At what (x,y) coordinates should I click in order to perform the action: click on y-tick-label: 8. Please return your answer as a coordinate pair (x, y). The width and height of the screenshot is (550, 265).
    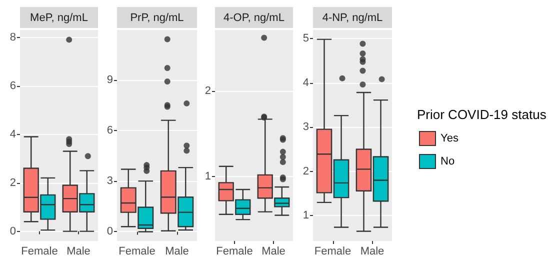
    Looking at the image, I should click on (13, 37).